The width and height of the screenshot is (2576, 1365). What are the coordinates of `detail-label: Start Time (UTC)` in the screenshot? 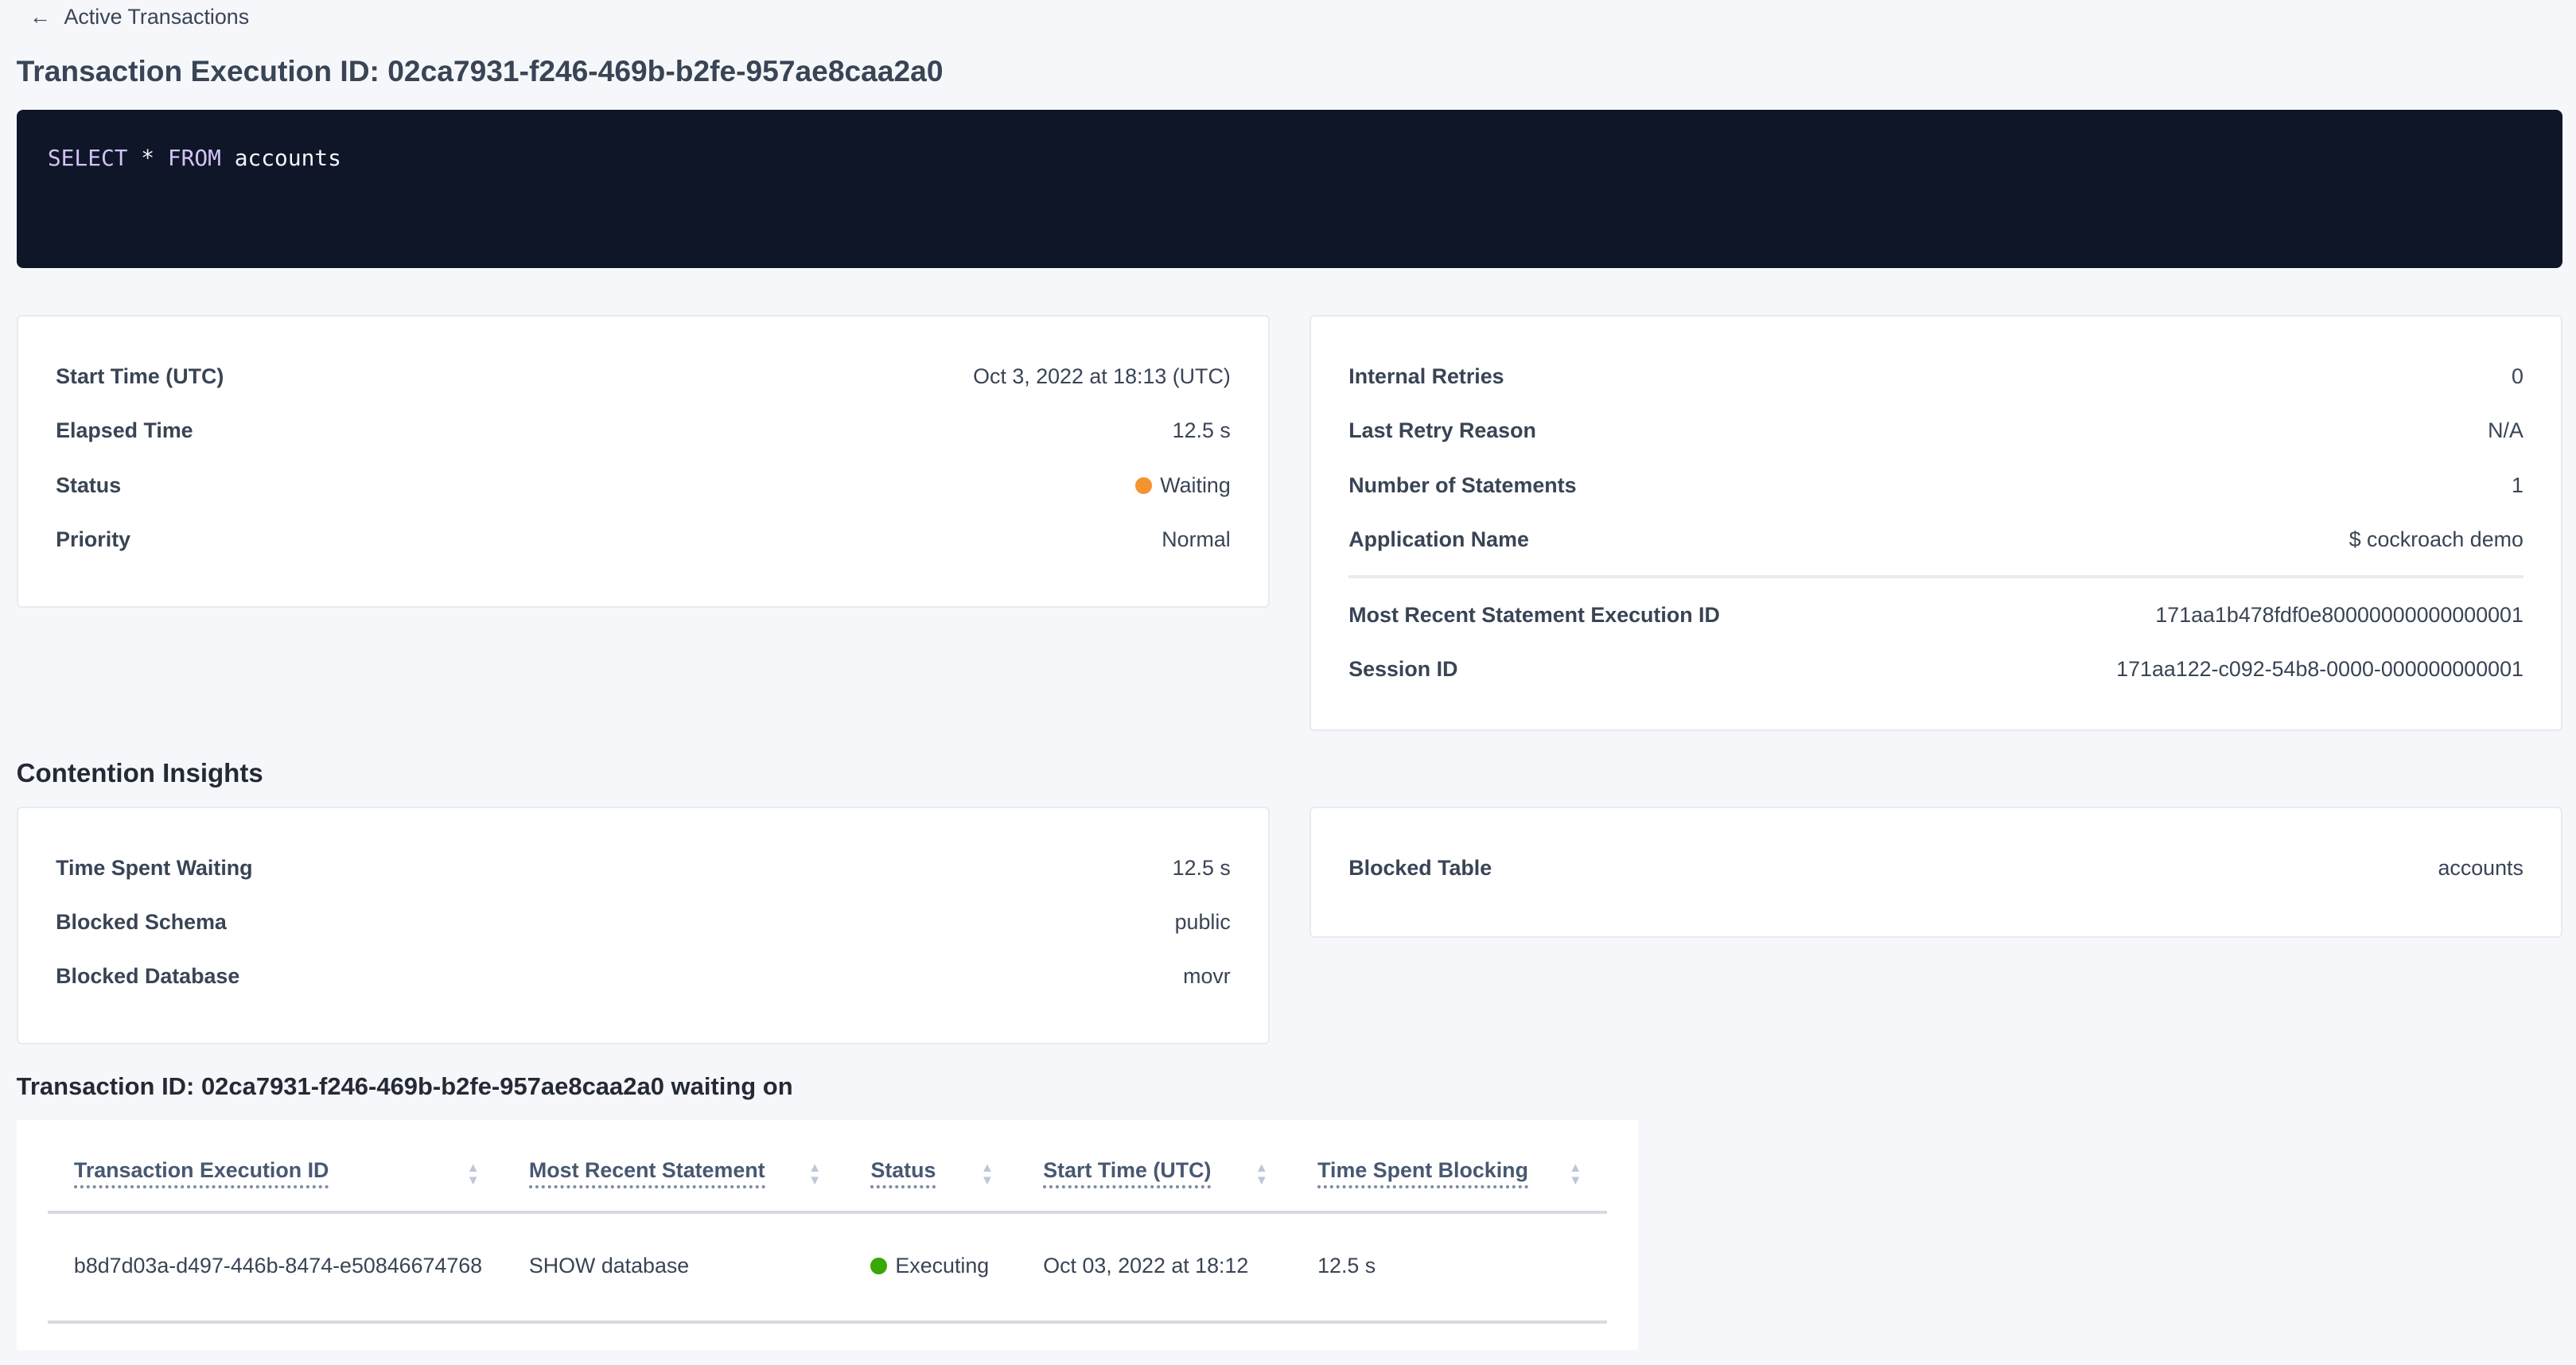 It's located at (140, 376).